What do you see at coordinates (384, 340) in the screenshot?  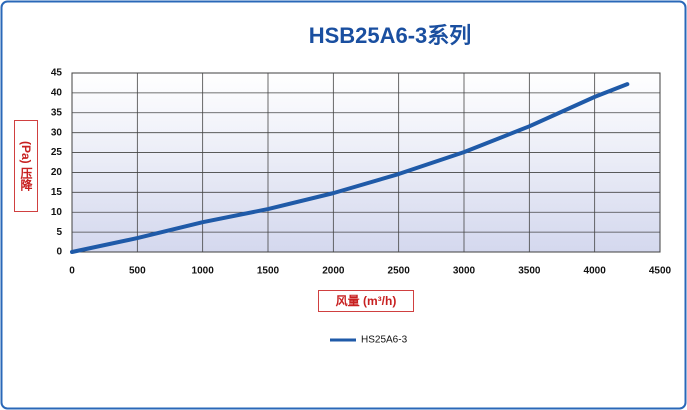 I see `legend-label: HS25A6-3` at bounding box center [384, 340].